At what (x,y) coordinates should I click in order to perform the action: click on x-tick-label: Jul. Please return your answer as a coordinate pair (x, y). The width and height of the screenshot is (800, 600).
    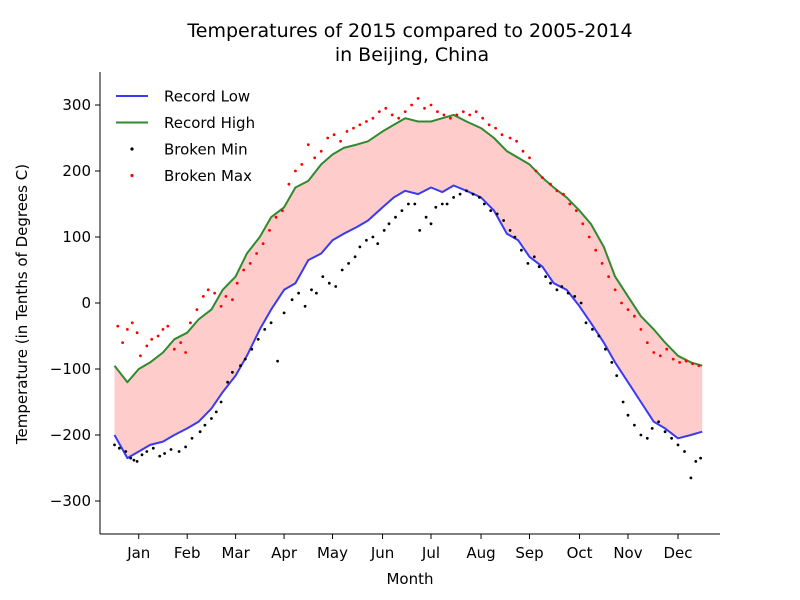
    Looking at the image, I should click on (430, 553).